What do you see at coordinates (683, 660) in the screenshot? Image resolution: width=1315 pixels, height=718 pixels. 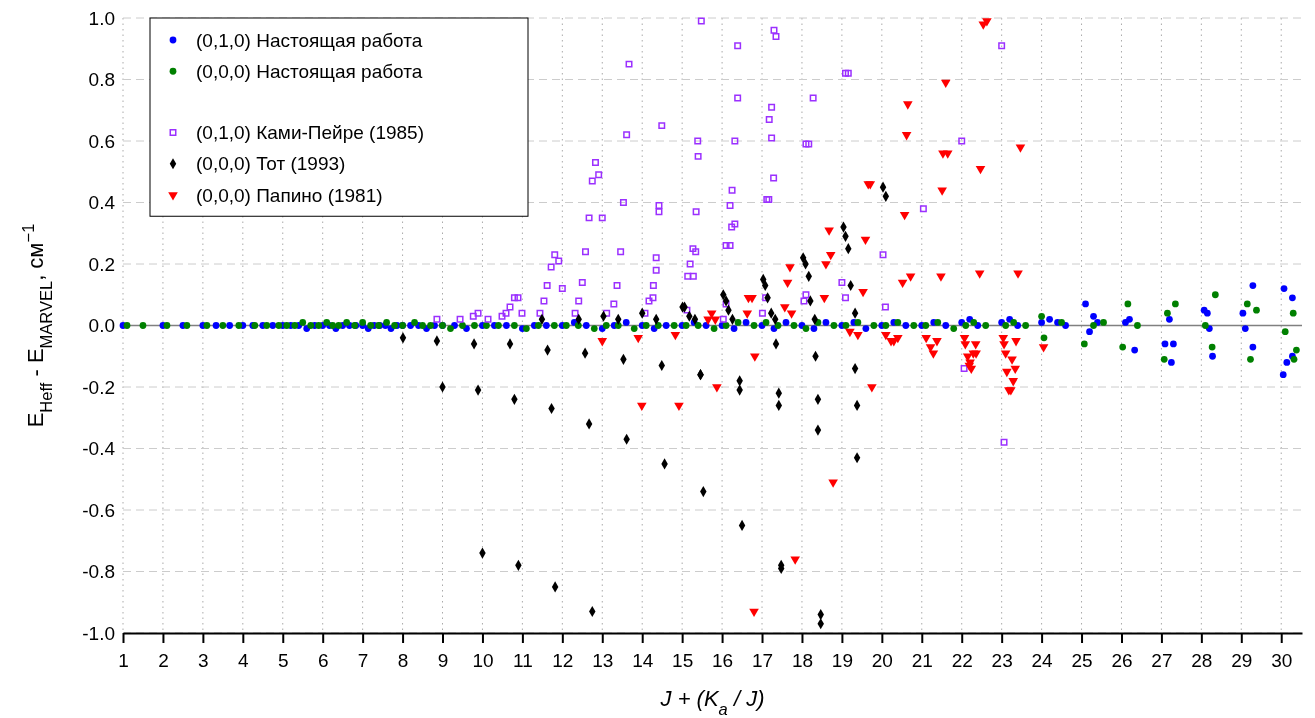 I see `x-tick-label: 15` at bounding box center [683, 660].